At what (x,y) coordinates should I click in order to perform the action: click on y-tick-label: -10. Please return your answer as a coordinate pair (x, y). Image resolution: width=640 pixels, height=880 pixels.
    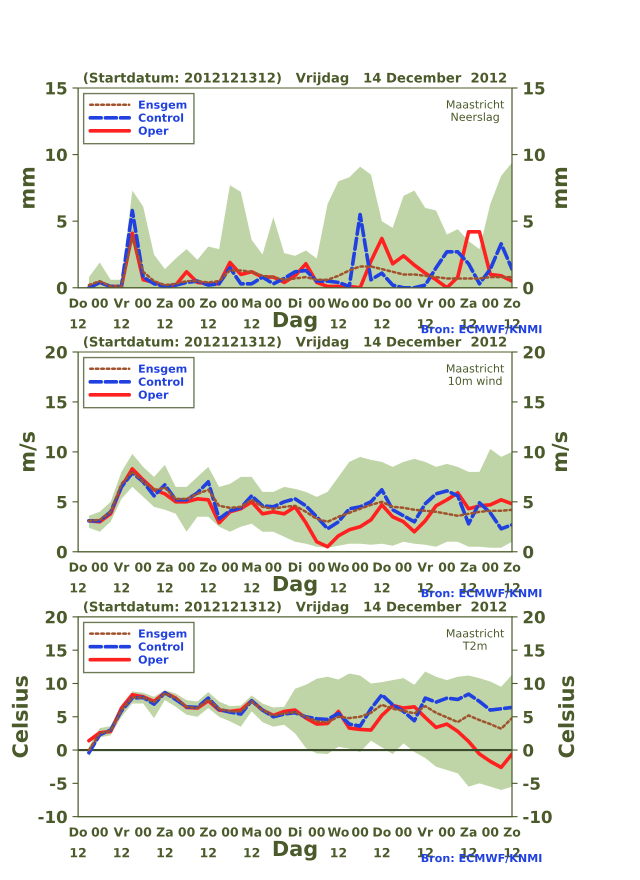
    Looking at the image, I should click on (52, 817).